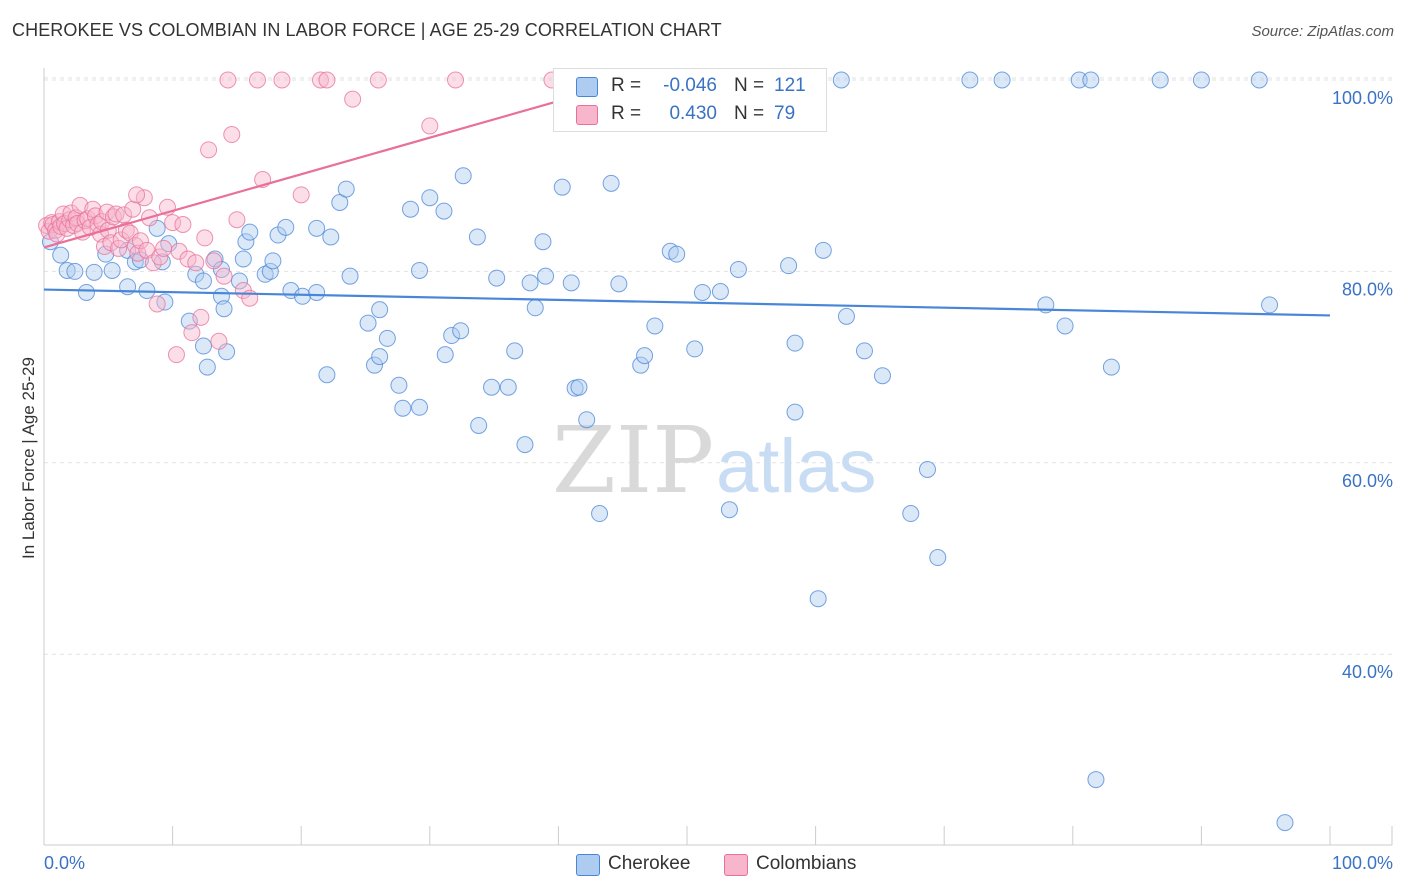 The width and height of the screenshot is (1406, 892). I want to click on y-axis-label: In Labor Force | Age 25-29, so click(28, 458).